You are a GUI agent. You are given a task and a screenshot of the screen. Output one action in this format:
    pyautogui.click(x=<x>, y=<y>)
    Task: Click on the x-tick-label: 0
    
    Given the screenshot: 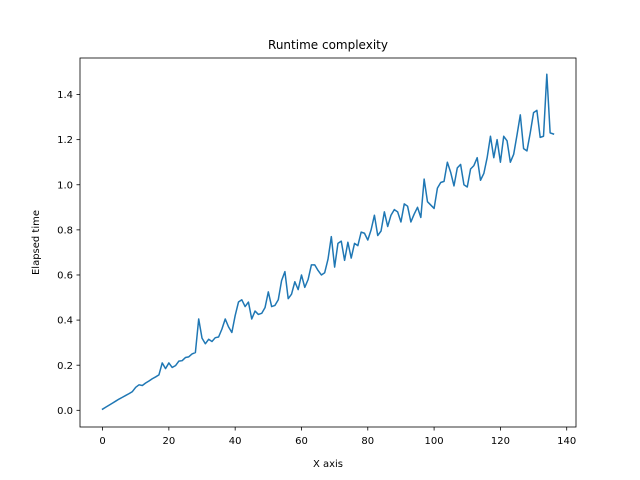 What is the action you would take?
    pyautogui.click(x=102, y=441)
    